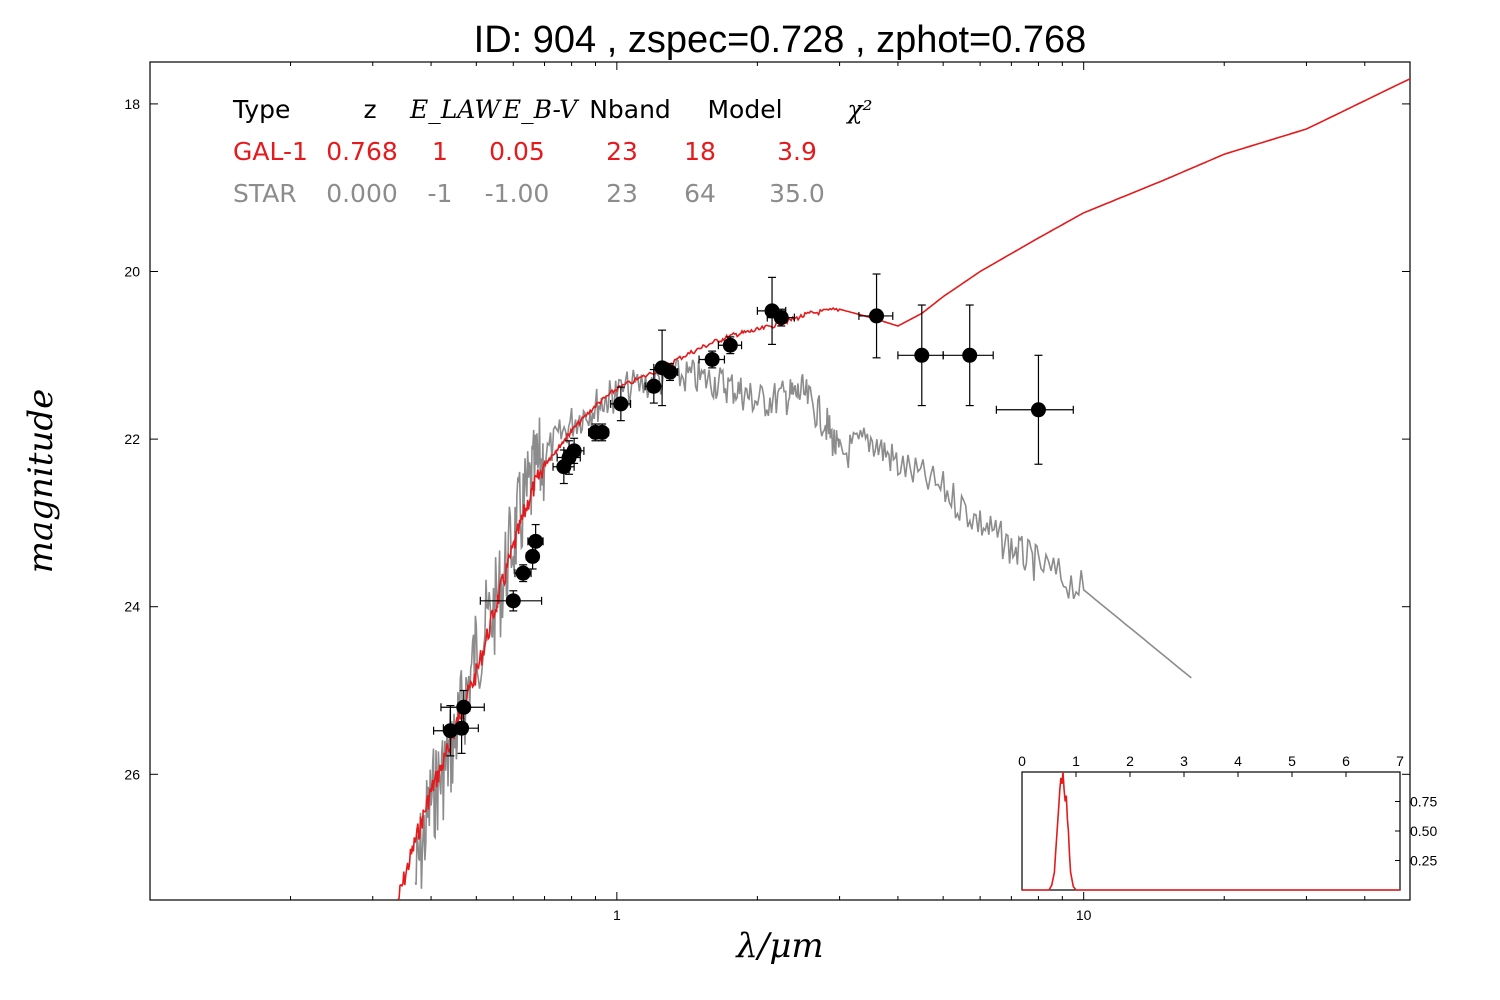  I want to click on inset-pdf-line, so click(1211, 831).